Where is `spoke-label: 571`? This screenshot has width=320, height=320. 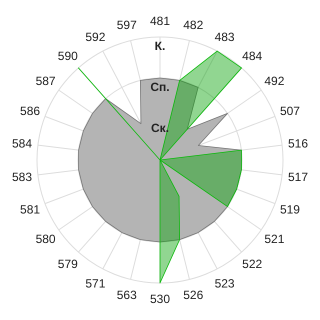 spoke-label: 571 is located at coordinates (95, 283).